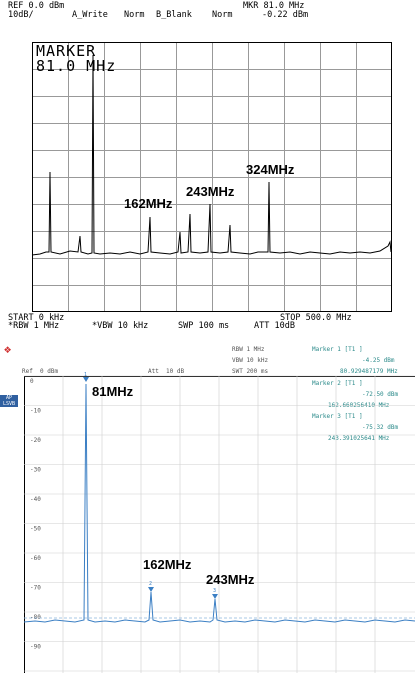 The image size is (415, 673). Describe the element at coordinates (35, 440) in the screenshot. I see `y-tick-label: -20` at that location.